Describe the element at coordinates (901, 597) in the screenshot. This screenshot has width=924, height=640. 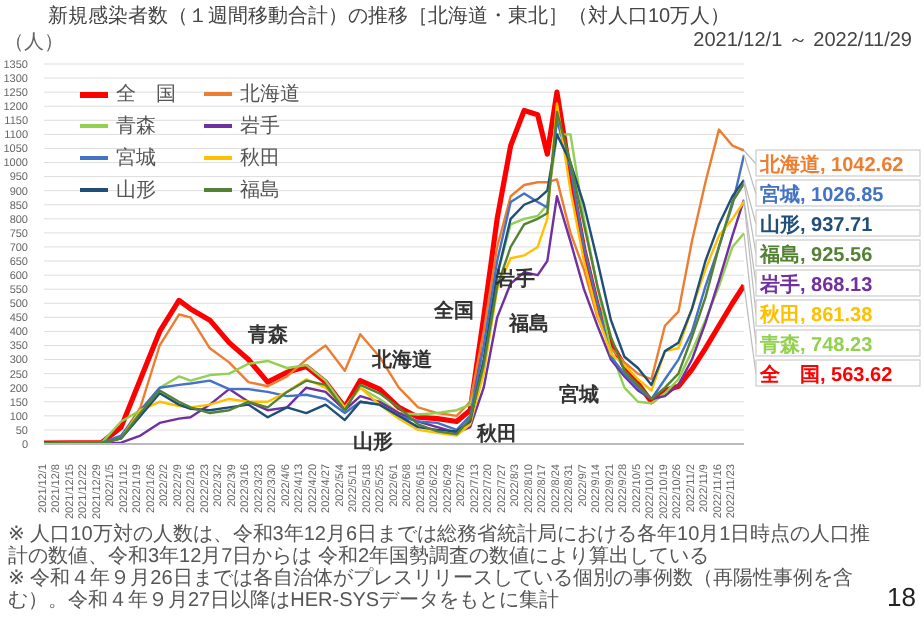
I see `text: 18` at that location.